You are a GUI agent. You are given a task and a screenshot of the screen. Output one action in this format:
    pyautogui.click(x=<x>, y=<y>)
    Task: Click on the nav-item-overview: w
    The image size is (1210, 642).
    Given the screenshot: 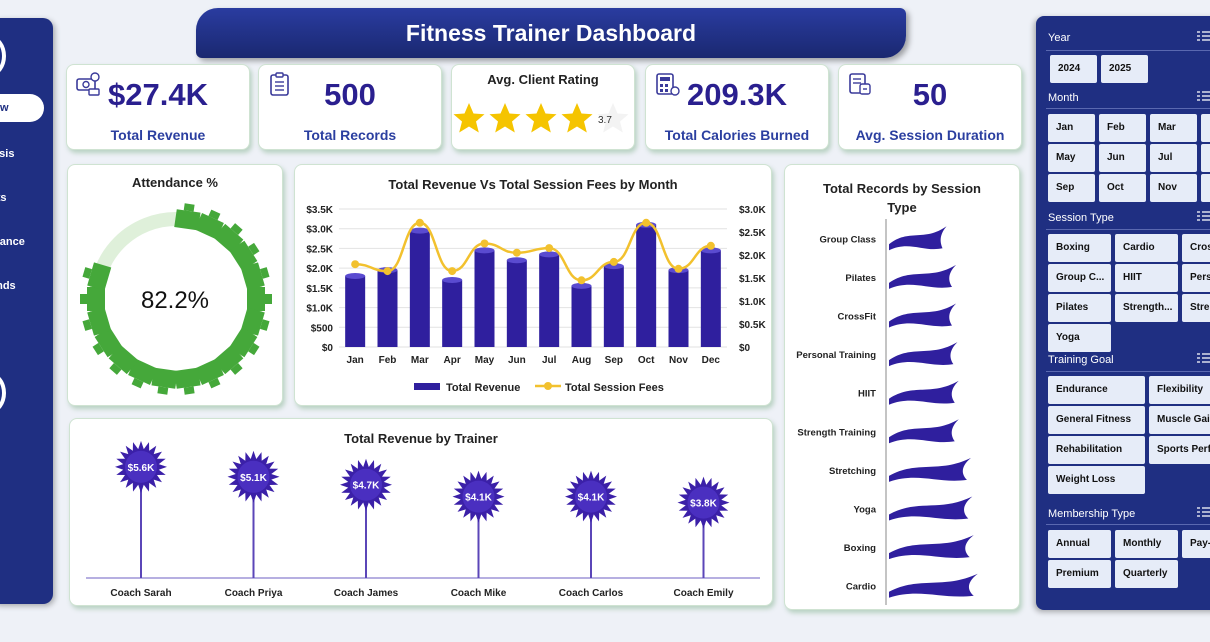 What is the action you would take?
    pyautogui.click(x=22, y=108)
    